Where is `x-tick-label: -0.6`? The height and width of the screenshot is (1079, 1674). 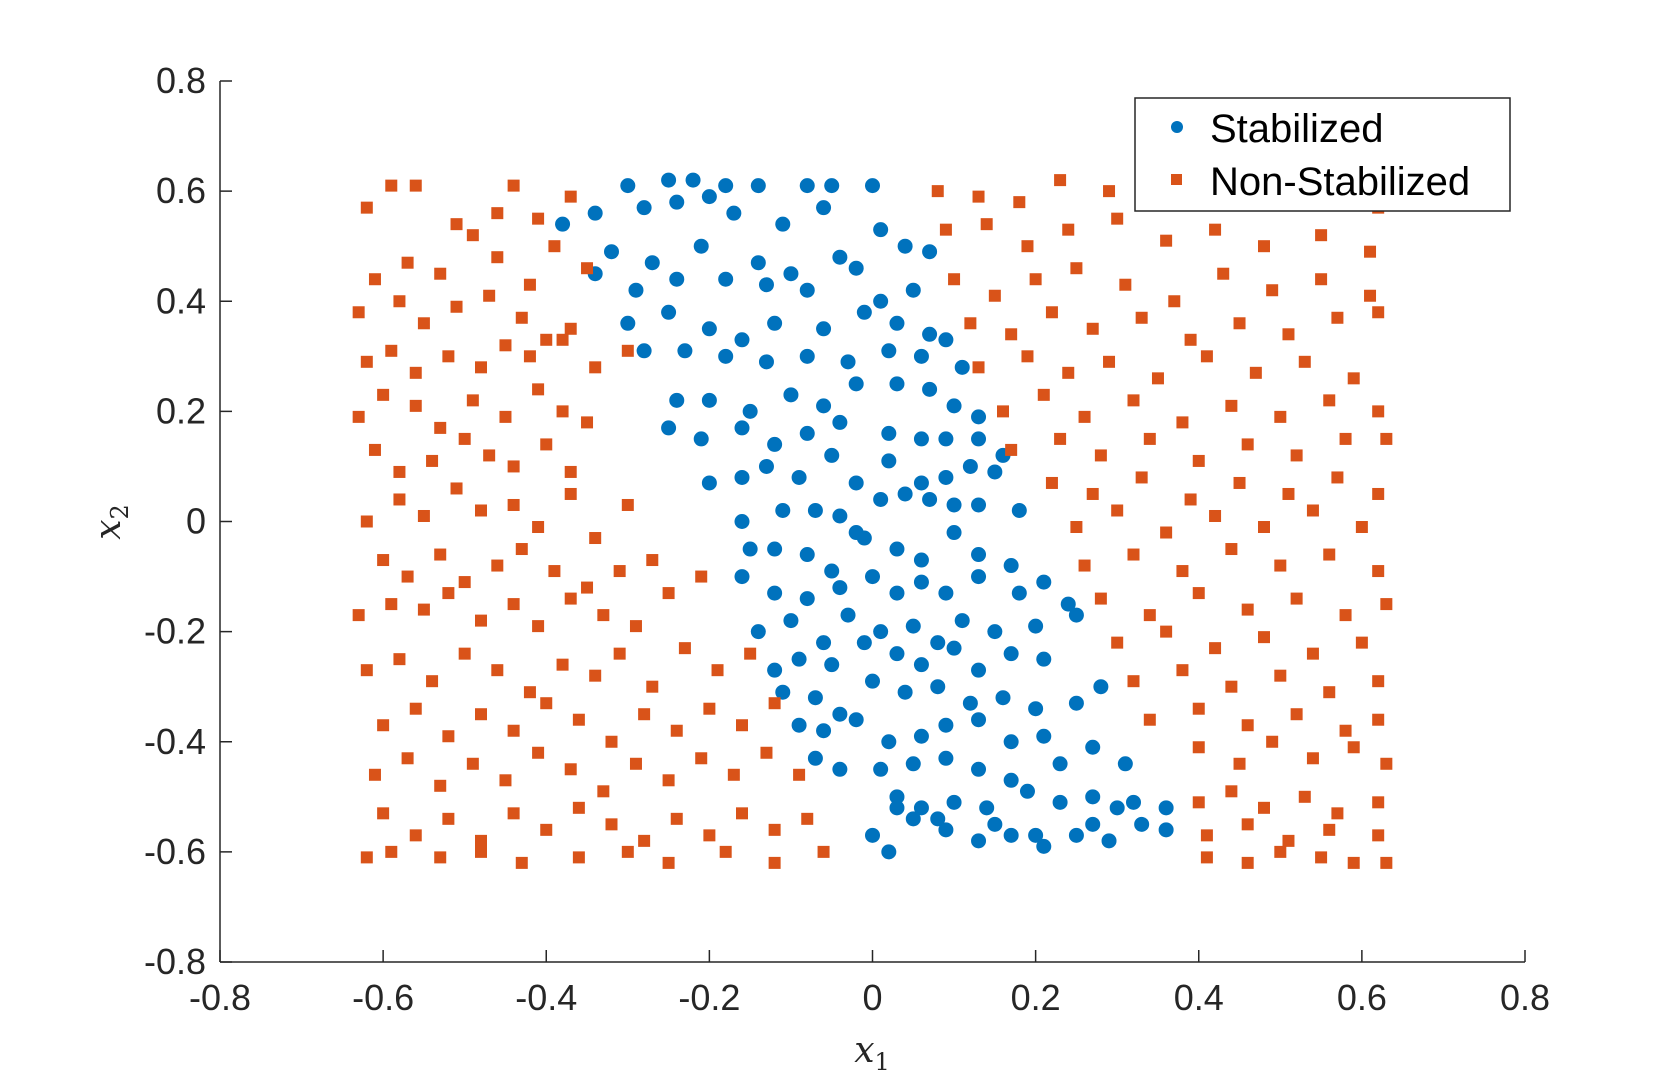 x-tick-label: -0.6 is located at coordinates (383, 997).